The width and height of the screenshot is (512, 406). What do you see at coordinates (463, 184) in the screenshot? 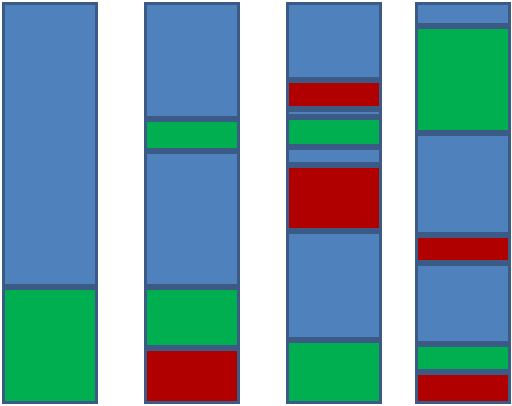
I see `column-4-segment-3-blue` at bounding box center [463, 184].